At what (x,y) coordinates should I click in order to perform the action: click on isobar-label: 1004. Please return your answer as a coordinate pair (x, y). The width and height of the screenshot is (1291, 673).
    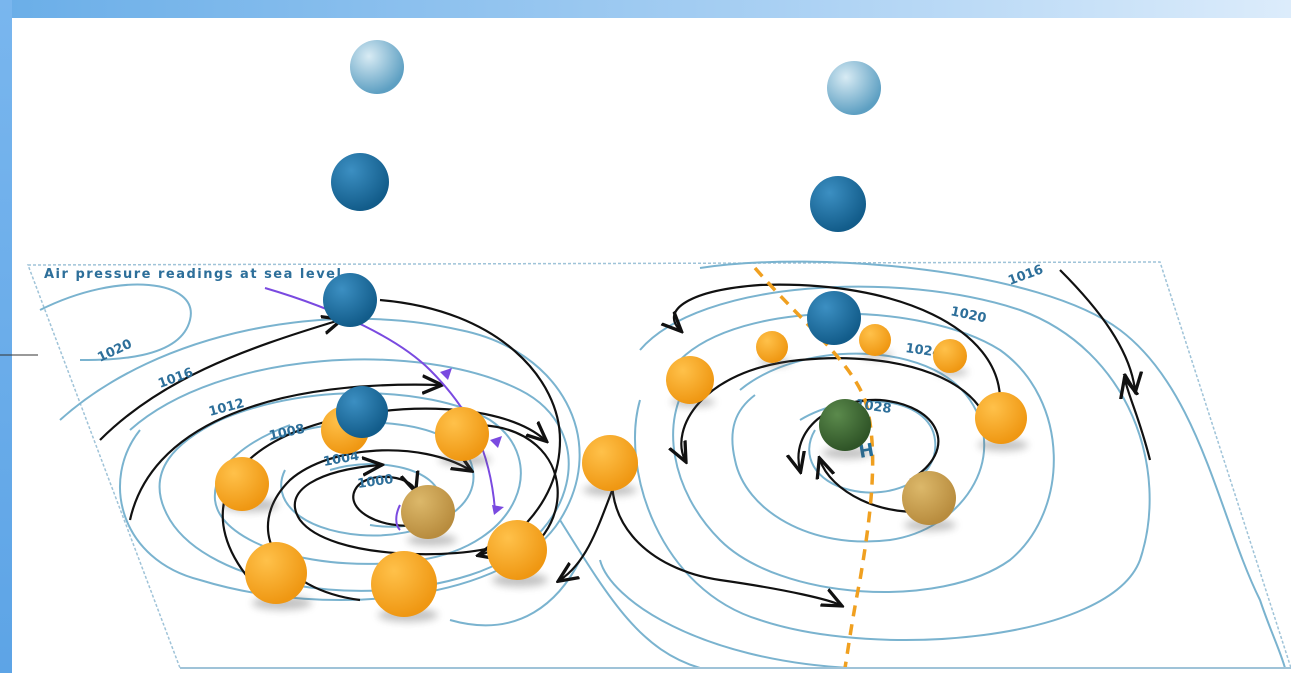
    Looking at the image, I should click on (341, 459).